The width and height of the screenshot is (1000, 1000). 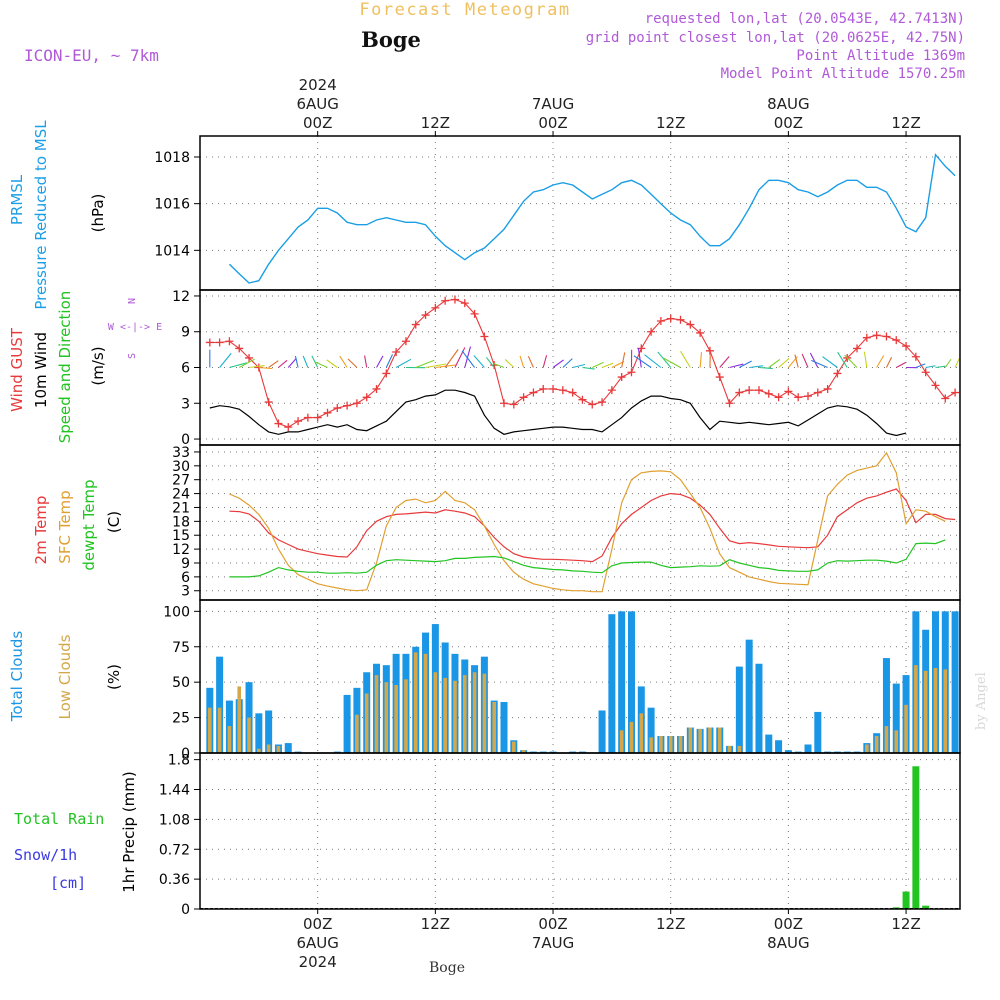 What do you see at coordinates (185, 404) in the screenshot?
I see `wind-ytick-label: 3` at bounding box center [185, 404].